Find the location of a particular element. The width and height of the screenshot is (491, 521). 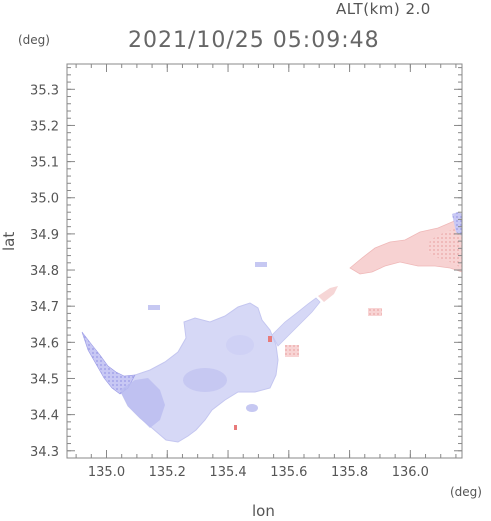

y-tick-label: 34.8 is located at coordinates (44, 271).